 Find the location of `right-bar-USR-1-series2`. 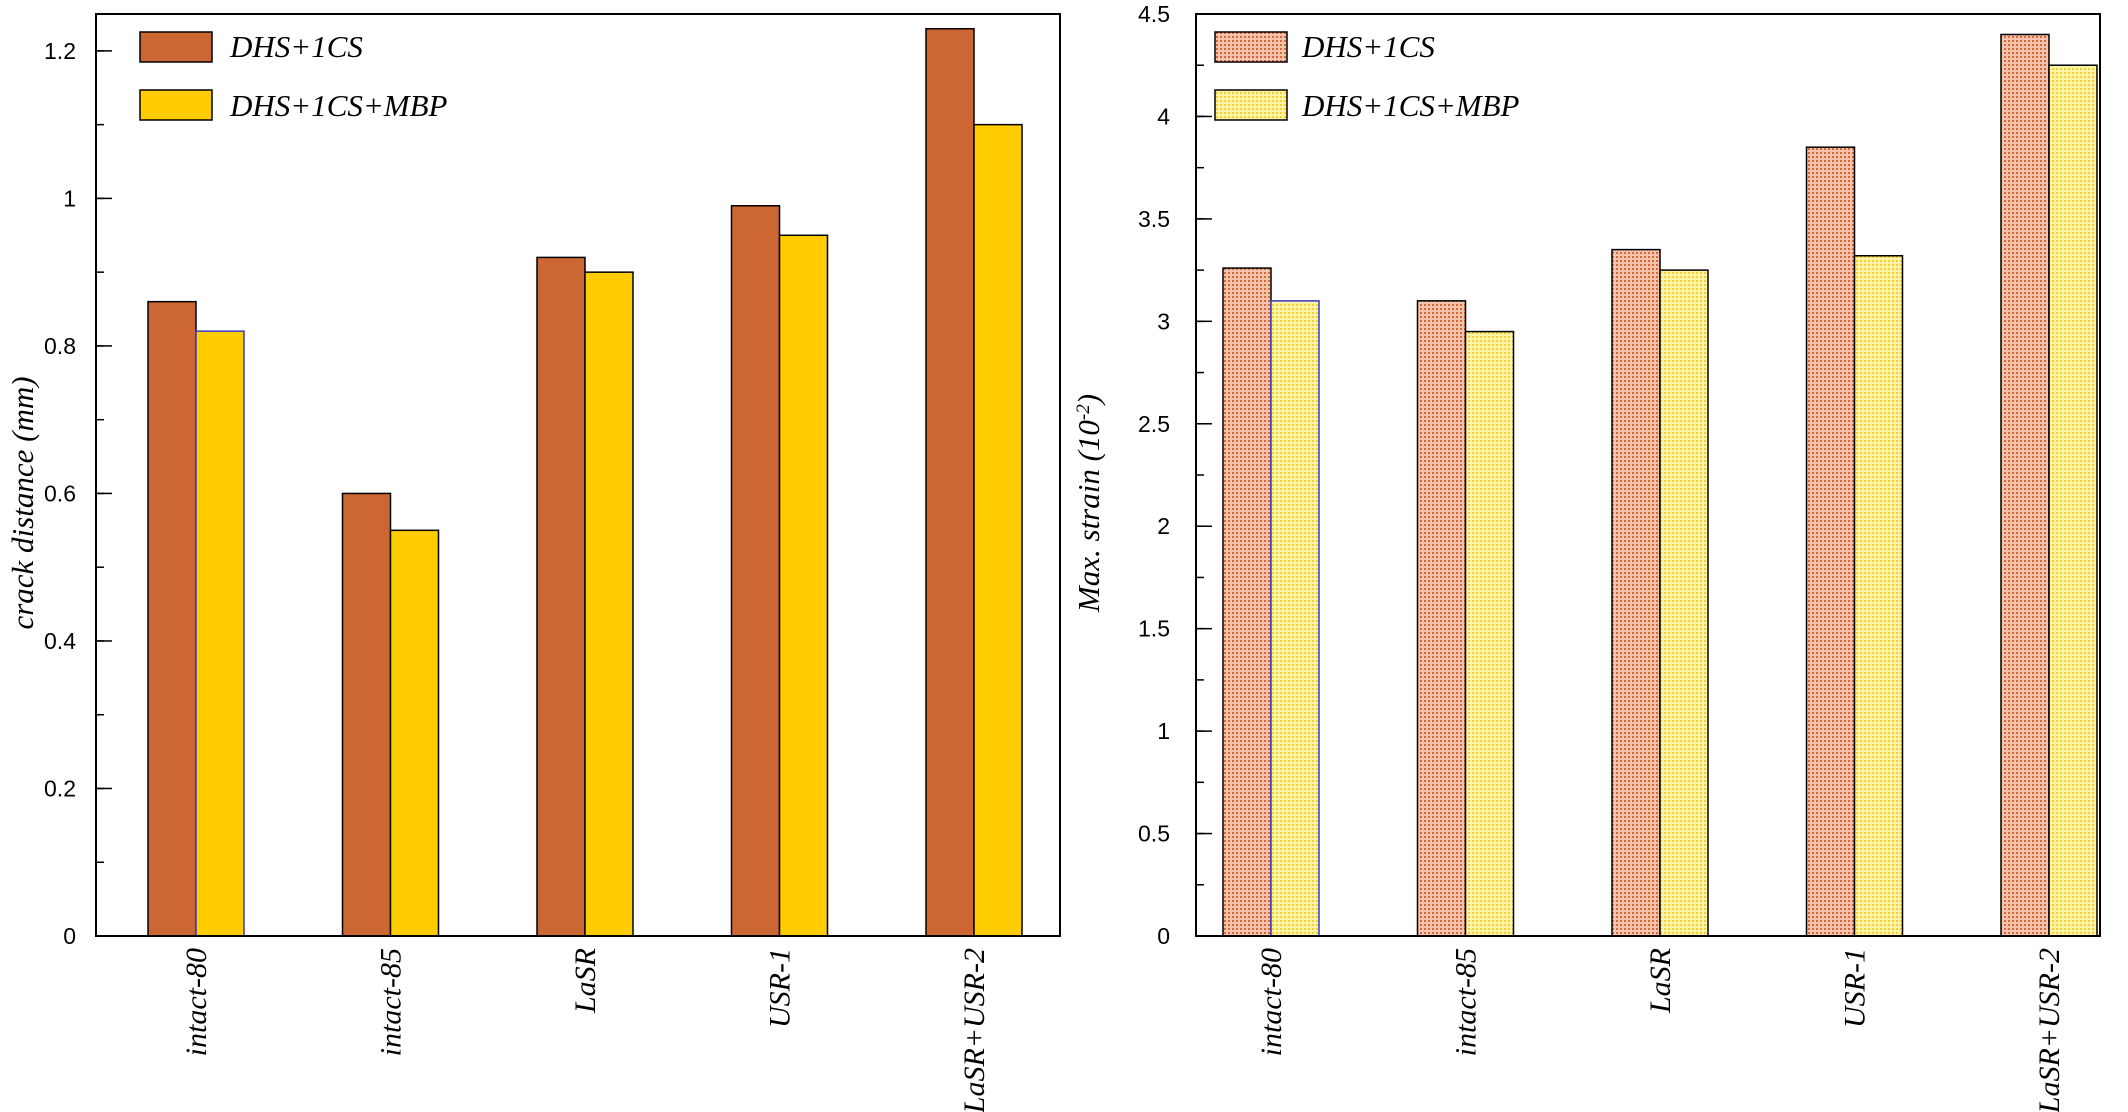

right-bar-USR-1-series2 is located at coordinates (1878, 596).